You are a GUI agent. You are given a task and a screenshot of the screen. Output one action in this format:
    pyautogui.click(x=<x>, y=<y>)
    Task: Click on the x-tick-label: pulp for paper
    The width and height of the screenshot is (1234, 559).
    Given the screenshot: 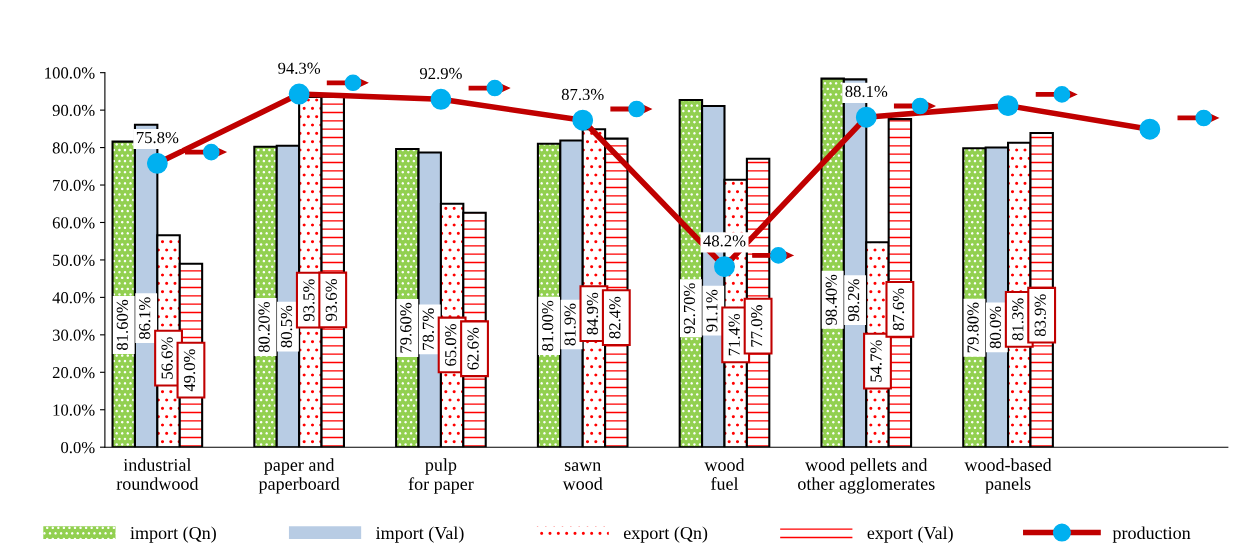 What is the action you would take?
    pyautogui.click(x=441, y=476)
    